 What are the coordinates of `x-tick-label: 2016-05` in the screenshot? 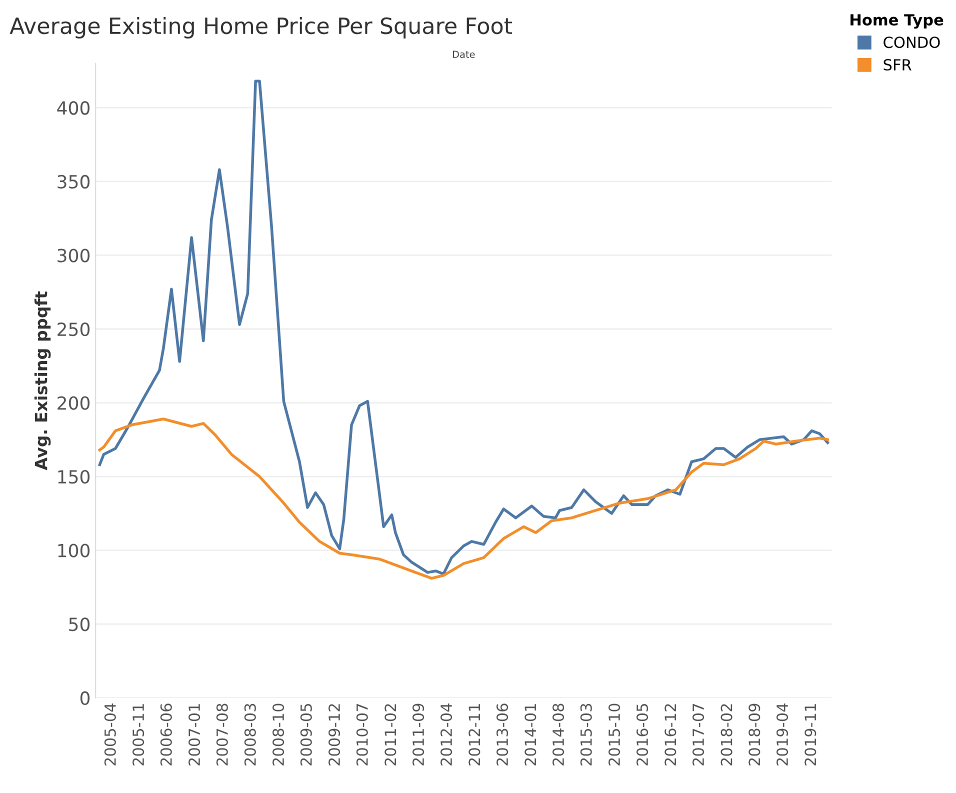 It's located at (642, 735).